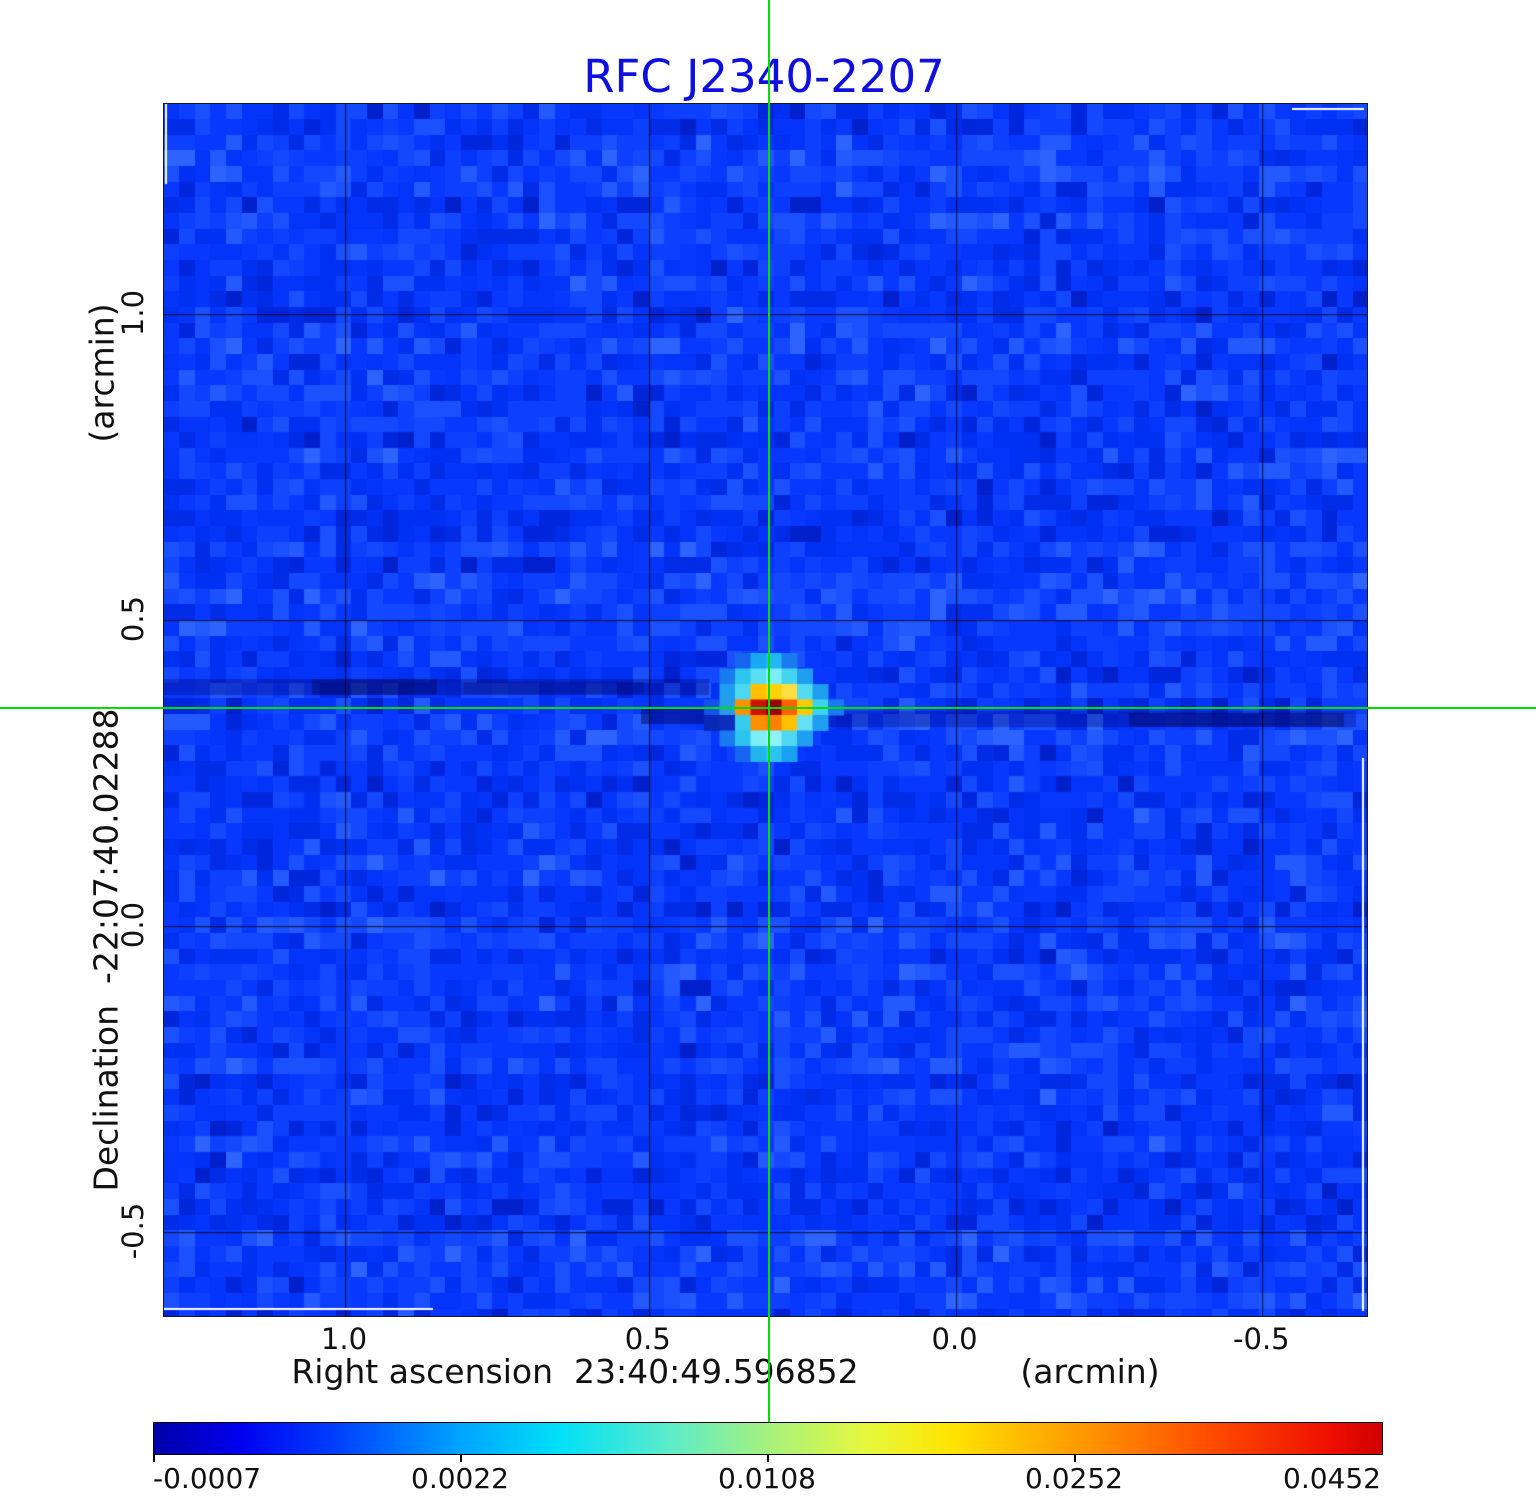 The image size is (1536, 1511). What do you see at coordinates (133, 924) in the screenshot?
I see `y-tick-label: 0.0` at bounding box center [133, 924].